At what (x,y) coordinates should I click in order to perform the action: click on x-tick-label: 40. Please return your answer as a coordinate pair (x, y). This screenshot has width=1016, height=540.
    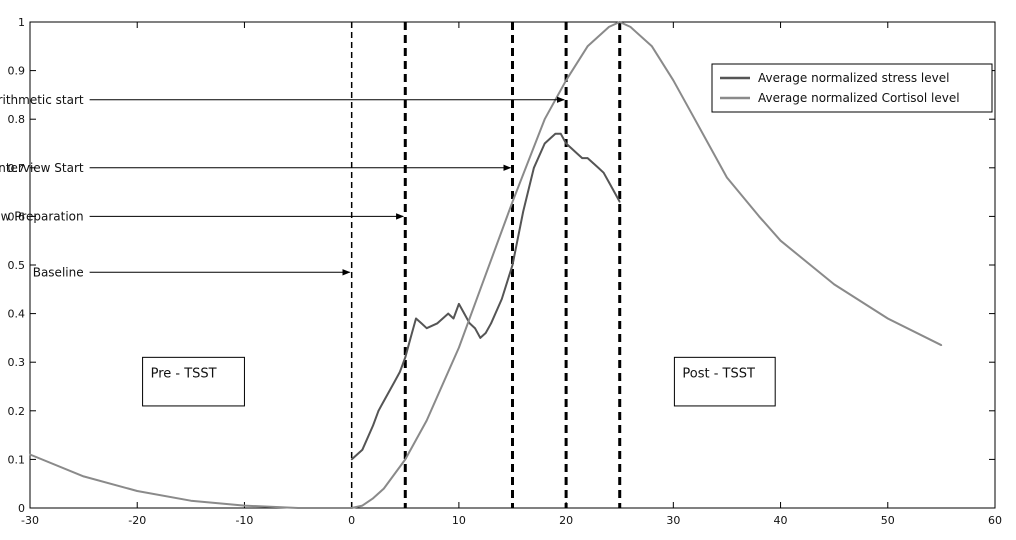
    Looking at the image, I should click on (781, 520).